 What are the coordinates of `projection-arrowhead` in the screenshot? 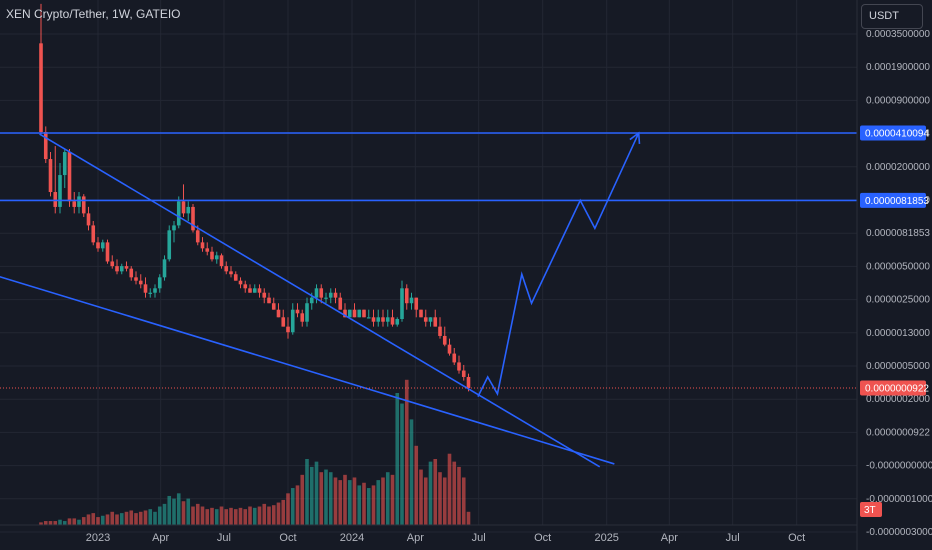 It's located at (635, 138).